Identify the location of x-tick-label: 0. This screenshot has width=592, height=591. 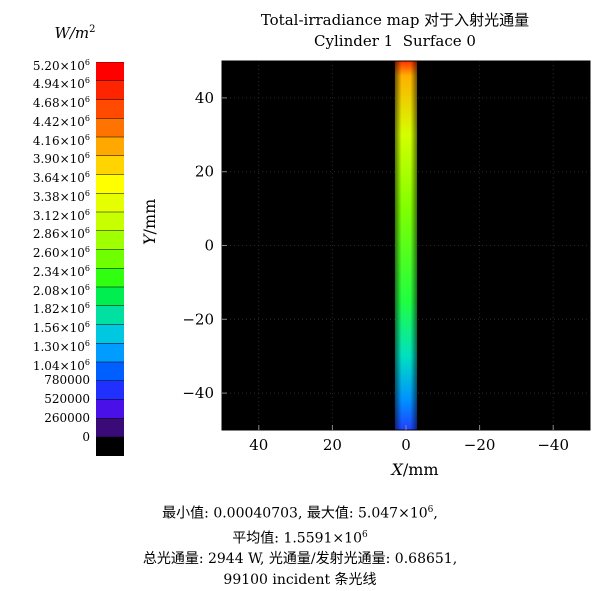
(406, 445).